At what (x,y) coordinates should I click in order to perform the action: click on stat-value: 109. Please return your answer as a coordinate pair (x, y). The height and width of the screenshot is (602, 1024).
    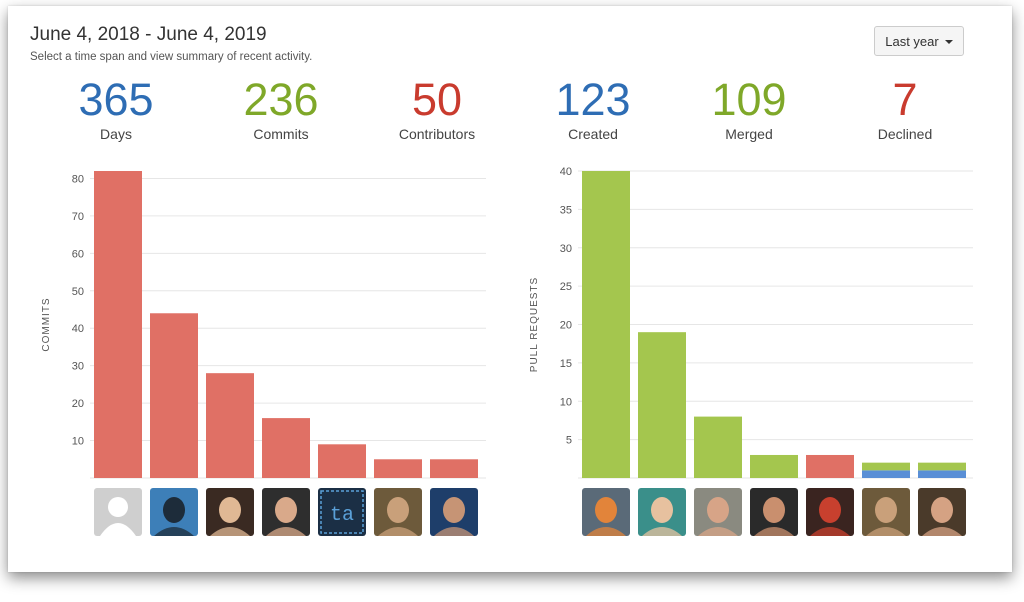
    Looking at the image, I should click on (749, 99).